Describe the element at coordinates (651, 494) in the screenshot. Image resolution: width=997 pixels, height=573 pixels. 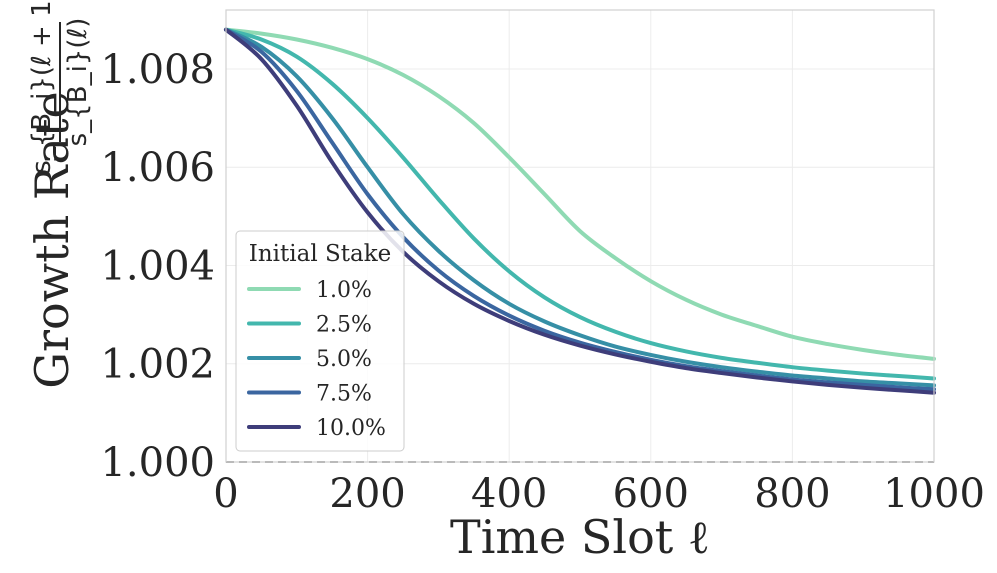
I see `x-tick-label: 600` at that location.